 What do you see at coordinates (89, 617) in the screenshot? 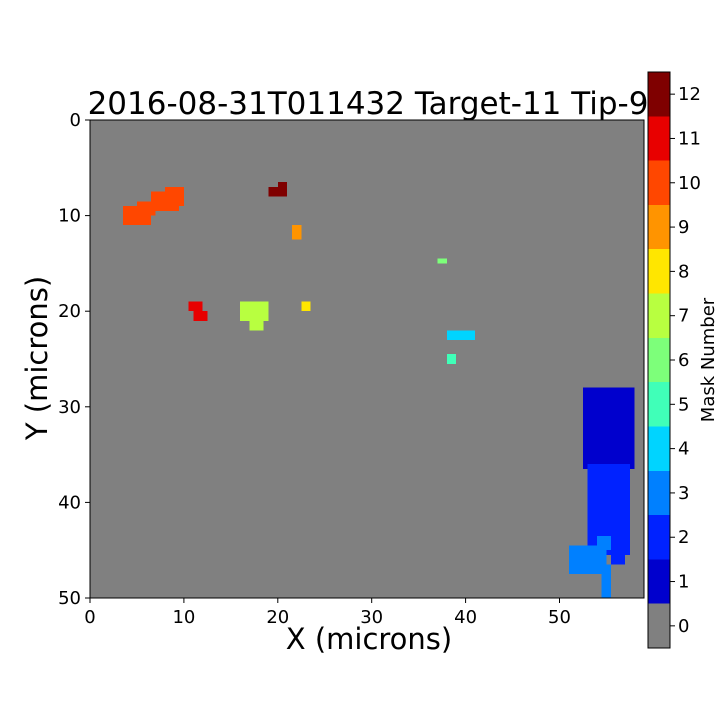
I see `x-tick-label: 0` at bounding box center [89, 617].